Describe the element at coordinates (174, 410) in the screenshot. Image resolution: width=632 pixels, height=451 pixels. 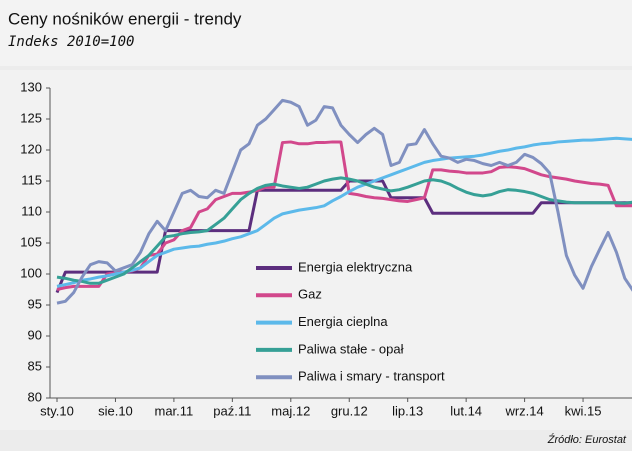
I see `x-tick-label: mar.11` at that location.